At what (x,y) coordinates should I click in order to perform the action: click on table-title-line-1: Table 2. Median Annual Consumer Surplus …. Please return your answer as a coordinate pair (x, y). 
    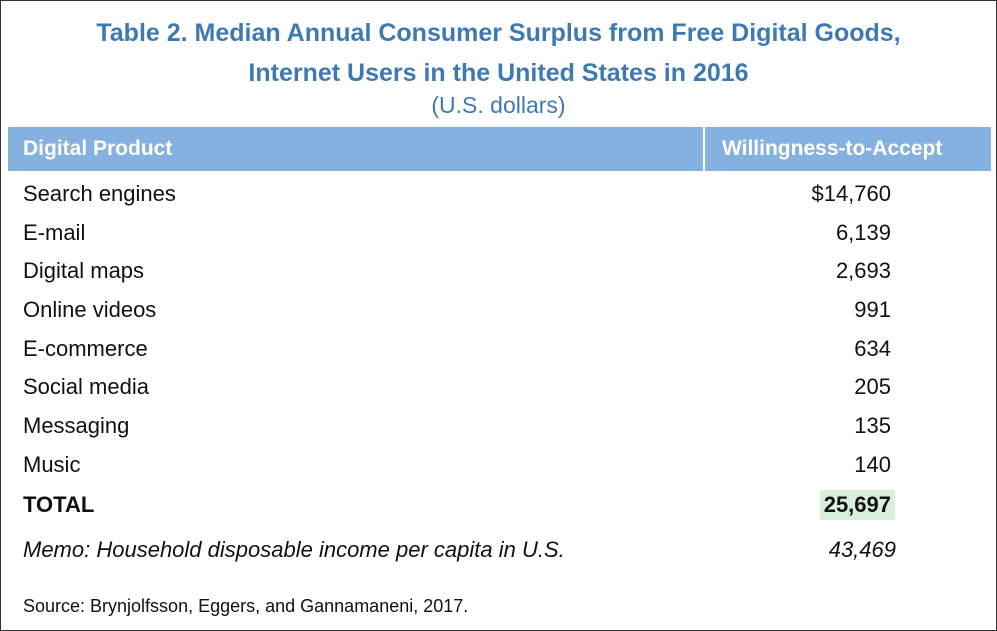
    Looking at the image, I should click on (498, 33).